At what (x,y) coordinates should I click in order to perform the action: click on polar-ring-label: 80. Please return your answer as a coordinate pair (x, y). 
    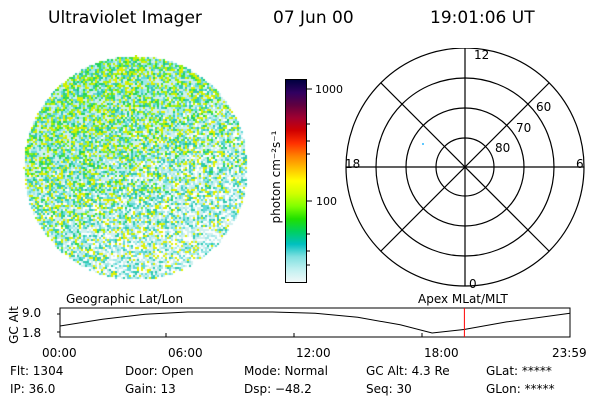
    Looking at the image, I should click on (502, 148).